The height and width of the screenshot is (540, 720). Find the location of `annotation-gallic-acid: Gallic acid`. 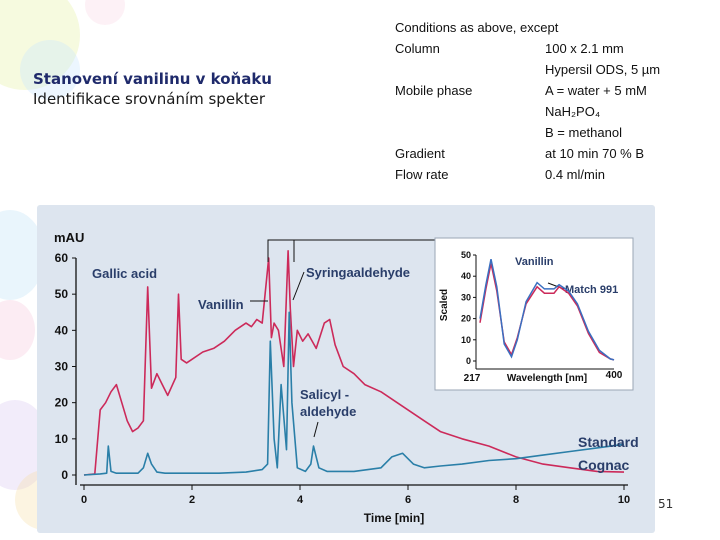

annotation-gallic-acid: Gallic acid is located at coordinates (124, 273).